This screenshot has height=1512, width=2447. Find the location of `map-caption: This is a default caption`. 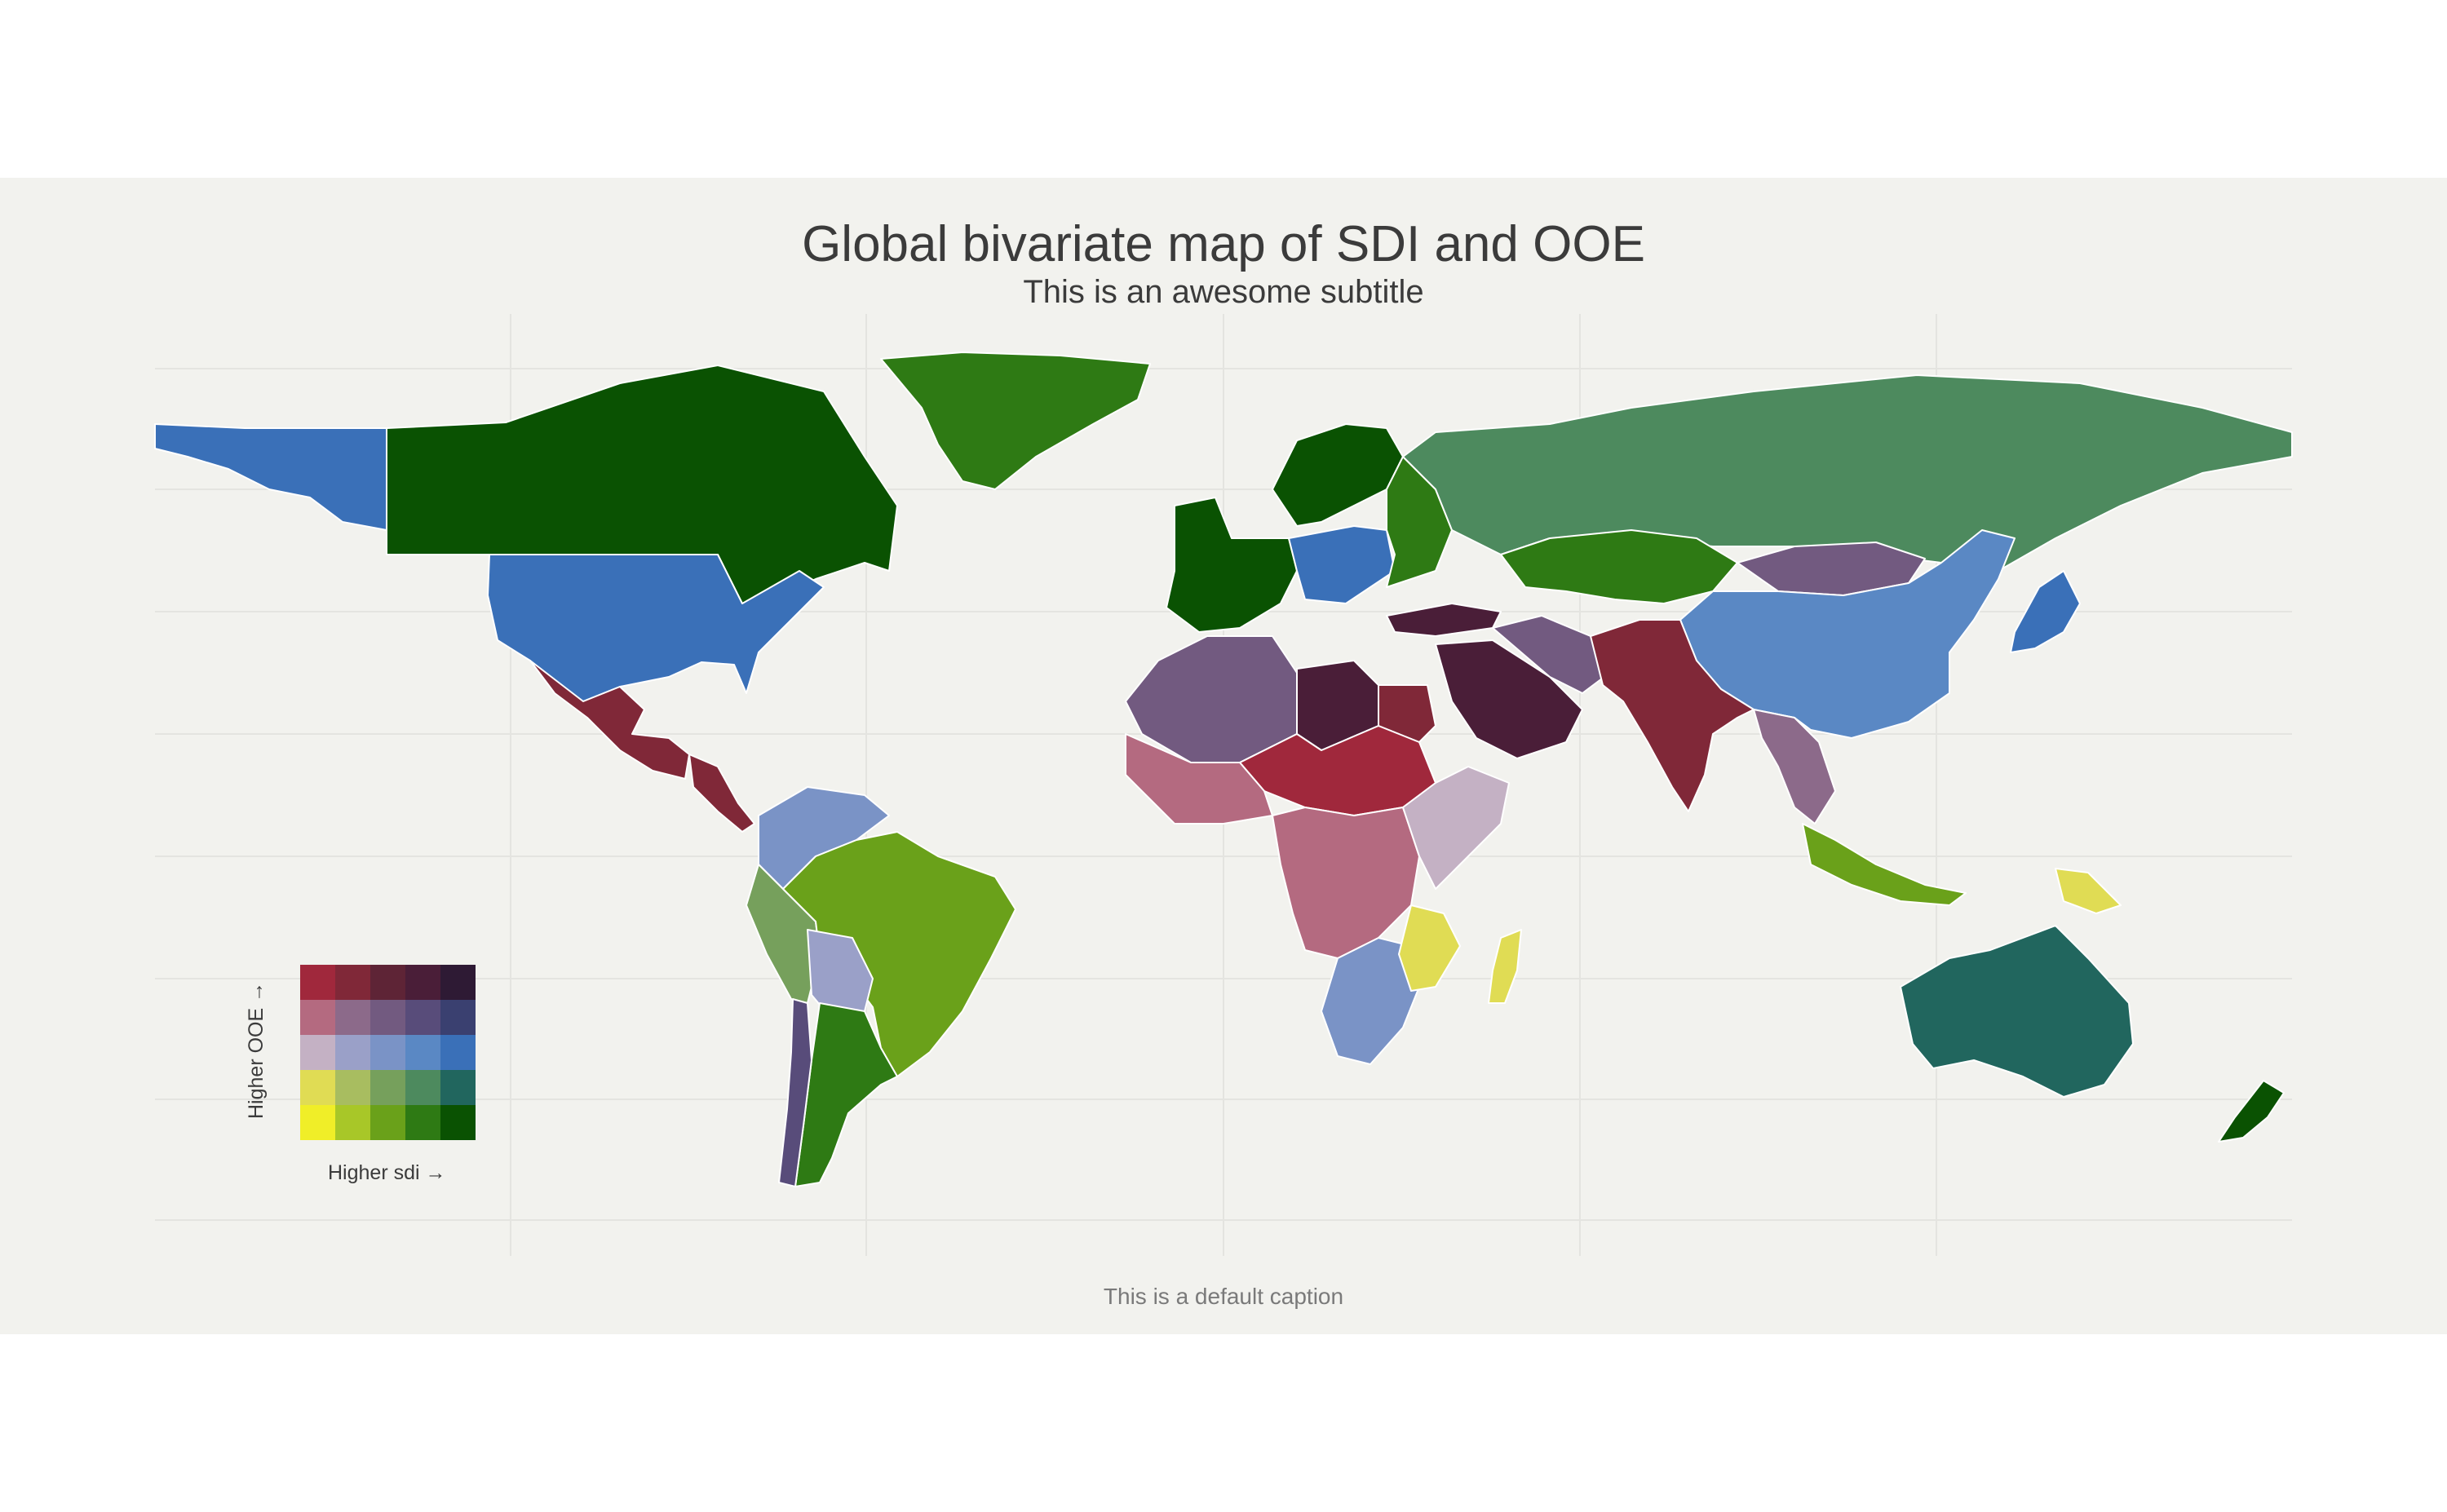

map-caption: This is a default caption is located at coordinates (1223, 1296).